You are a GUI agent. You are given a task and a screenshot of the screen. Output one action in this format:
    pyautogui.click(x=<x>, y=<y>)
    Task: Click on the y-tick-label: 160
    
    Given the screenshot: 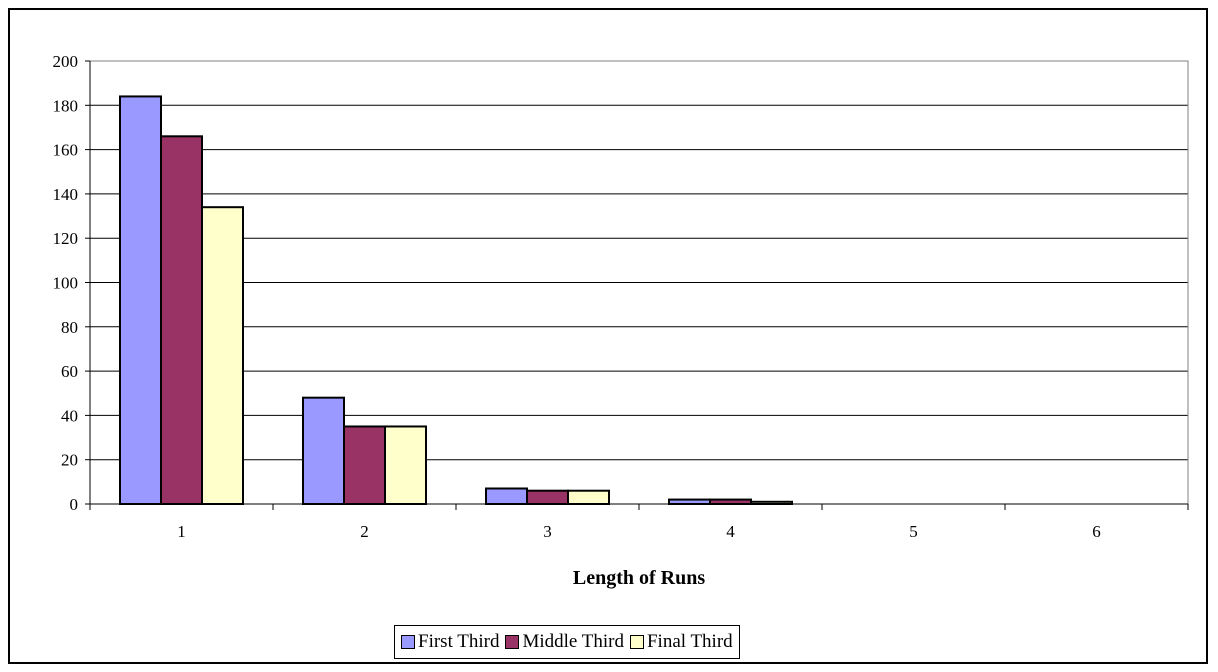 What is the action you would take?
    pyautogui.click(x=66, y=150)
    